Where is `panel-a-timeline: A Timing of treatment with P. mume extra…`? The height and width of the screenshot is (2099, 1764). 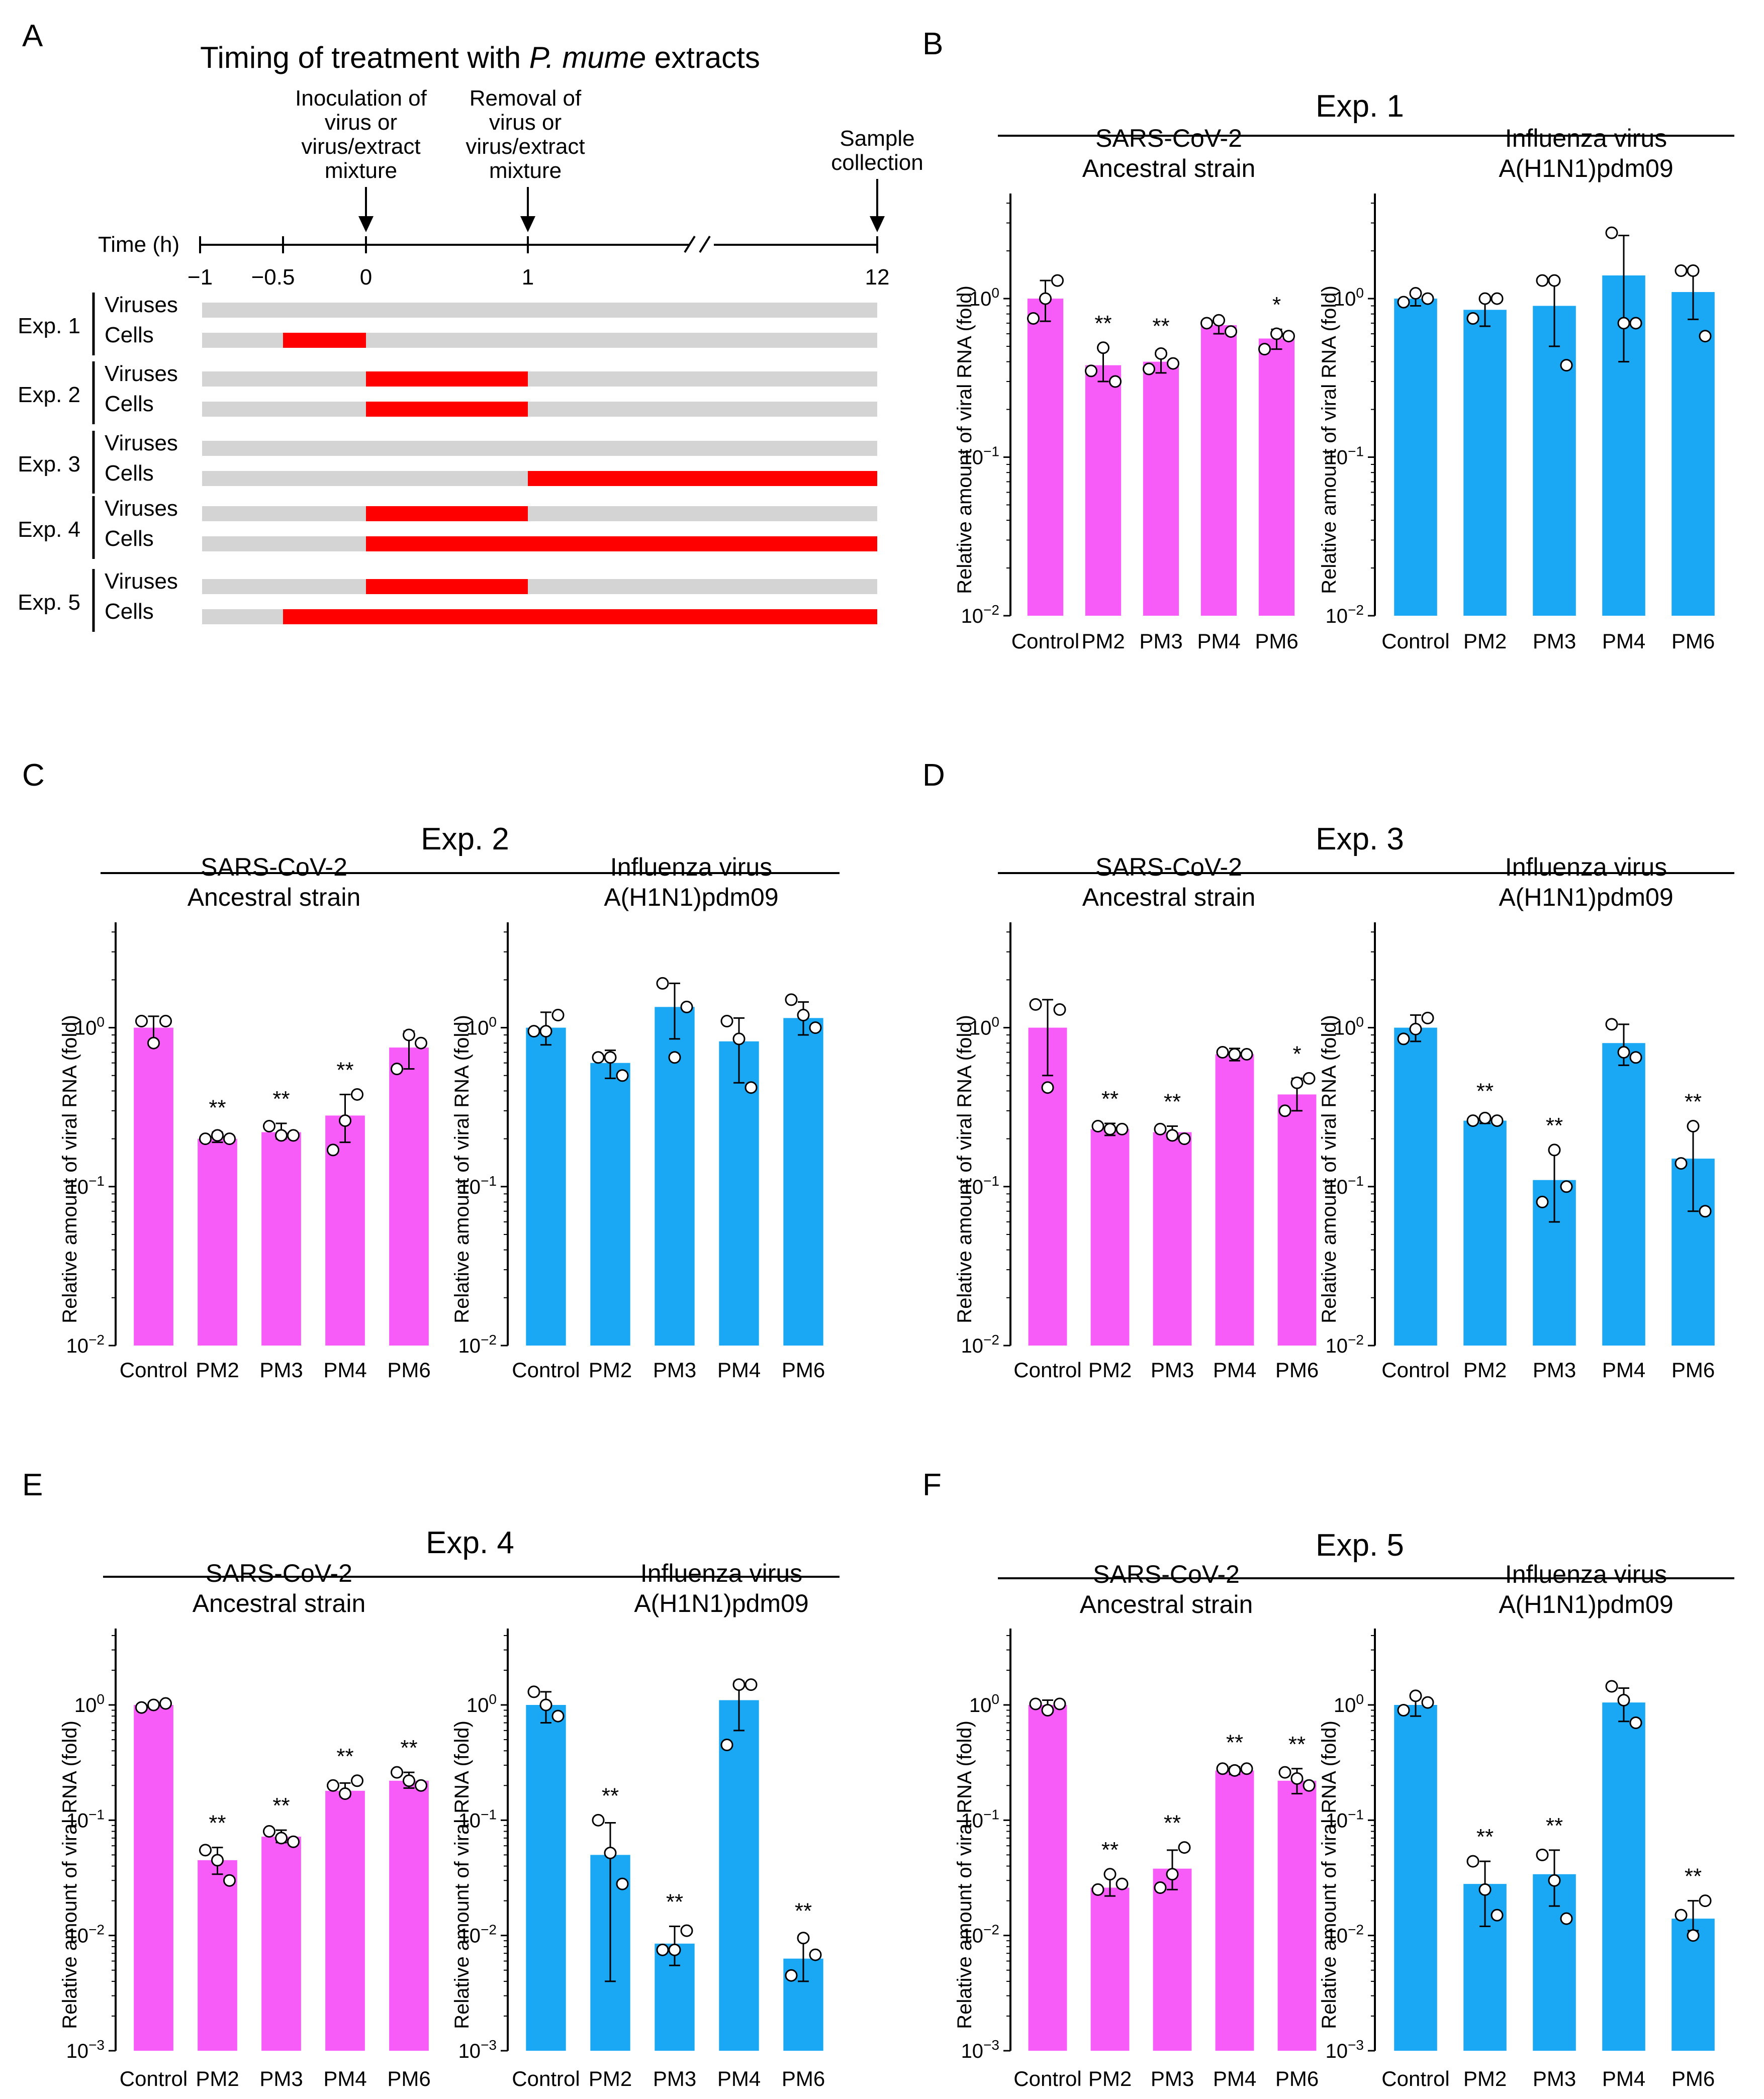 panel-a-timeline: A Timing of treatment with P. mume extra… is located at coordinates (471, 325).